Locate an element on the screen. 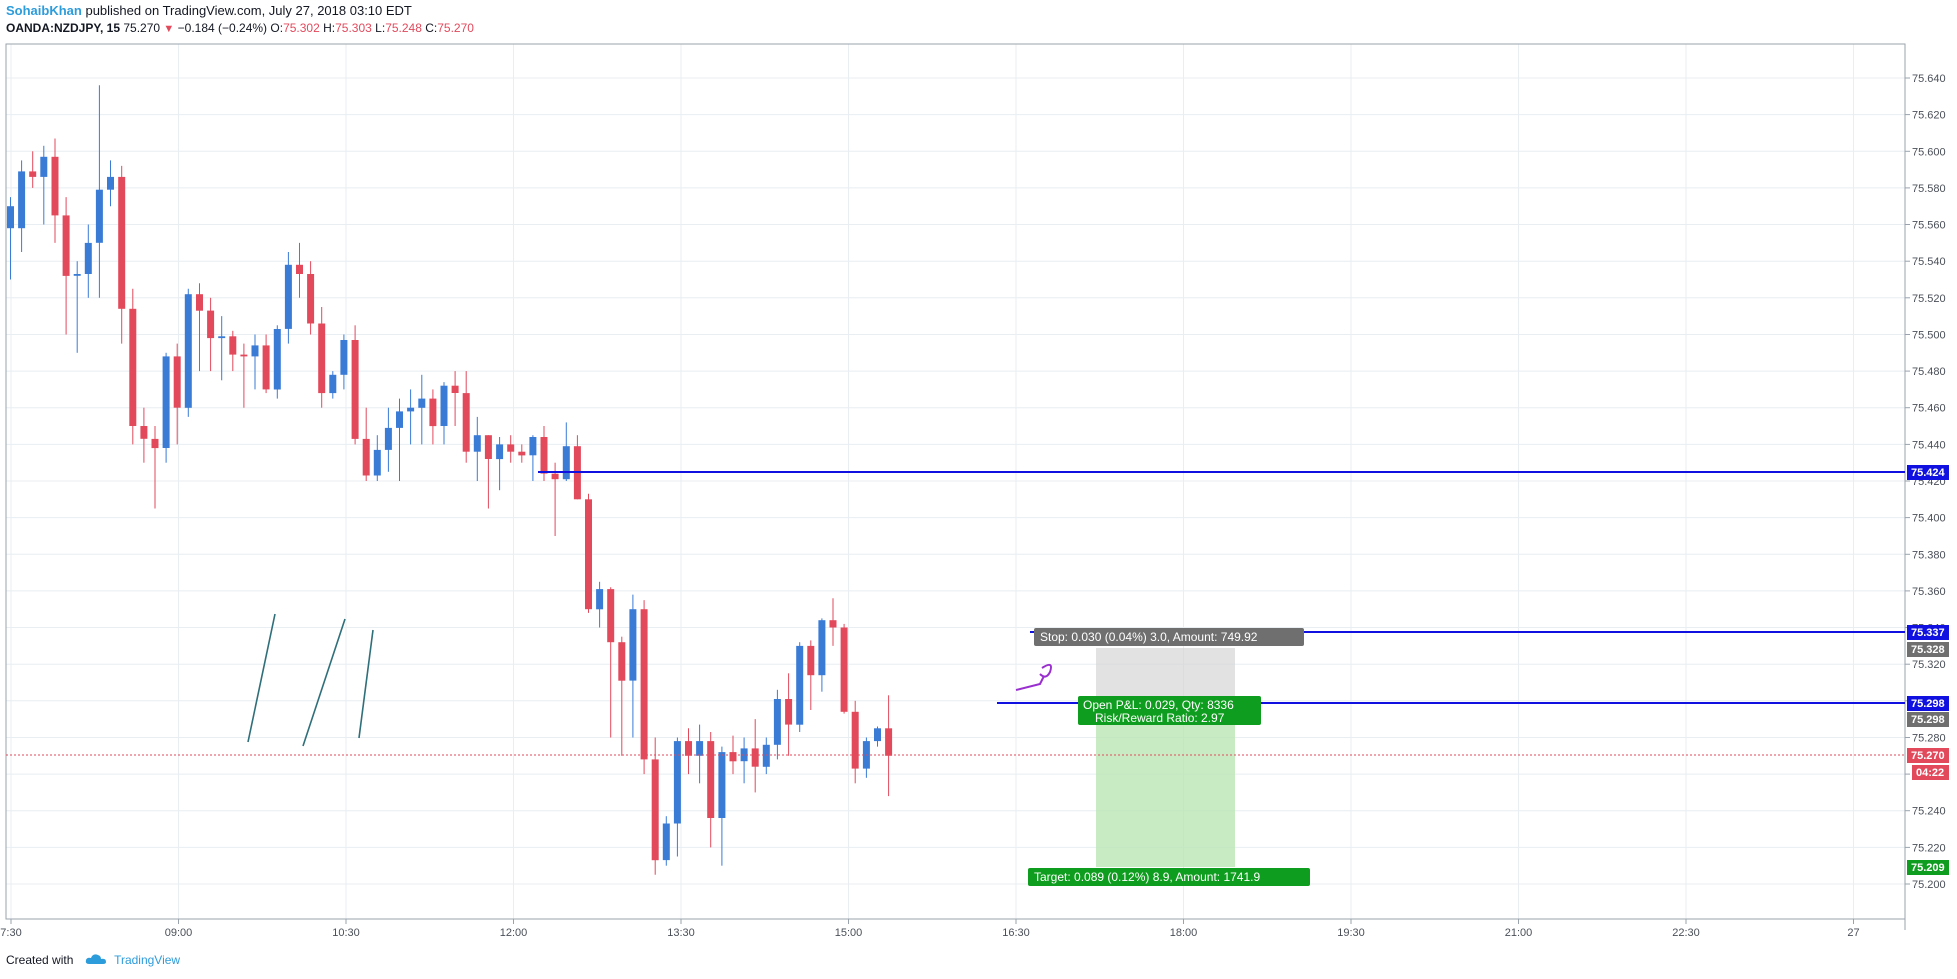  y-tick-label: 75.200 is located at coordinates (1929, 885).